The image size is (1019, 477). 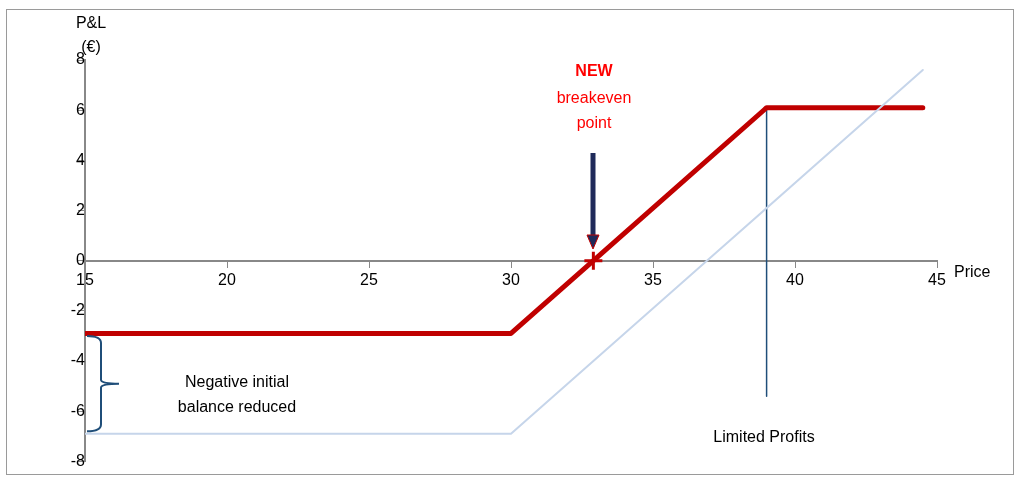 I want to click on y-tick-label: -8, so click(x=78, y=460).